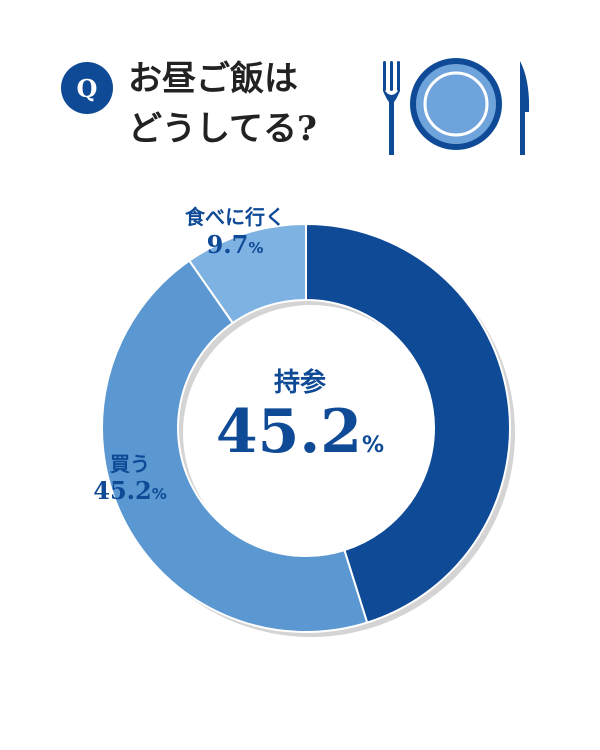 This screenshot has width=600, height=750. I want to click on fork-icon, so click(391, 108).